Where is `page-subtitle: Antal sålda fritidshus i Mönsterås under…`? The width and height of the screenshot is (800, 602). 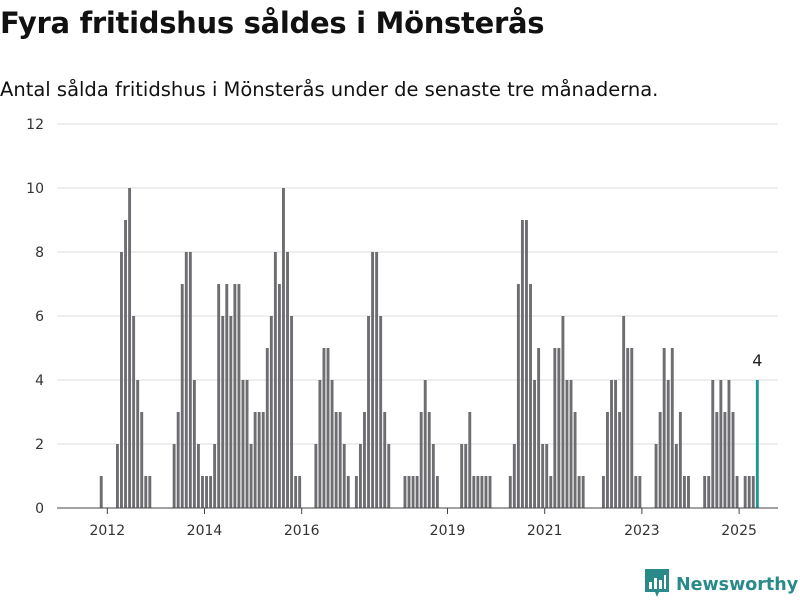
page-subtitle: Antal sålda fritidshus i Mönsterås under… is located at coordinates (329, 89).